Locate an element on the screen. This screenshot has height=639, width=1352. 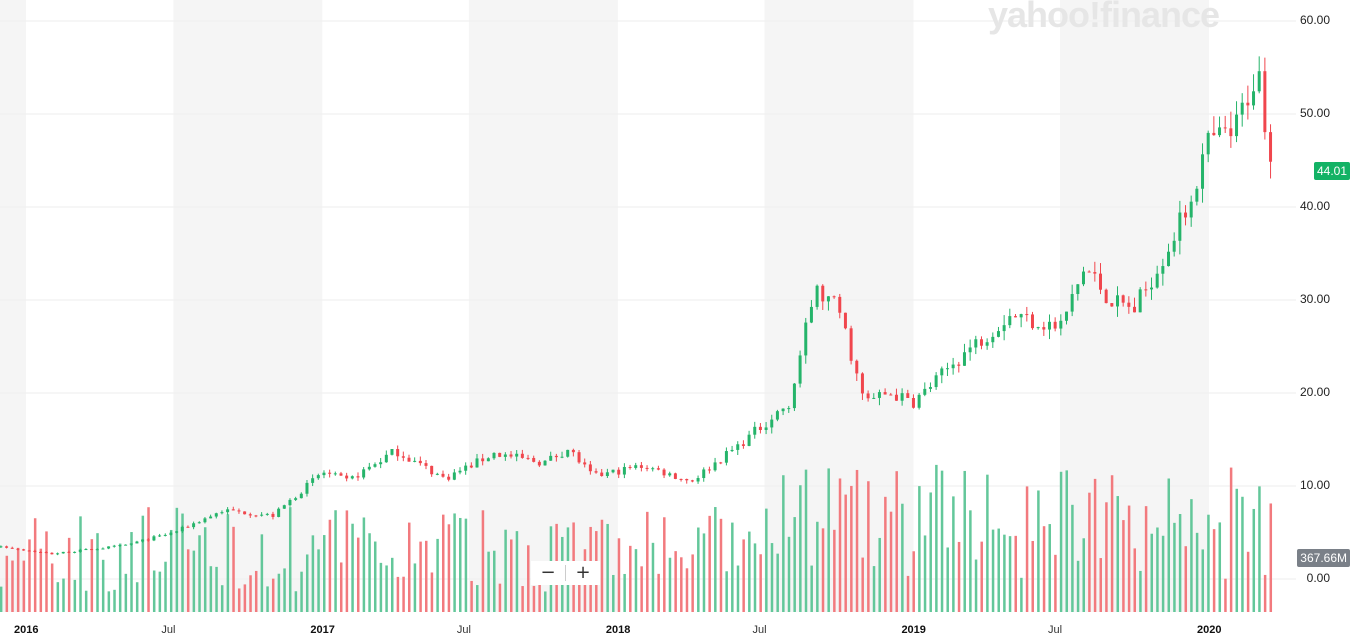
zoom-out-button: − is located at coordinates (548, 572).